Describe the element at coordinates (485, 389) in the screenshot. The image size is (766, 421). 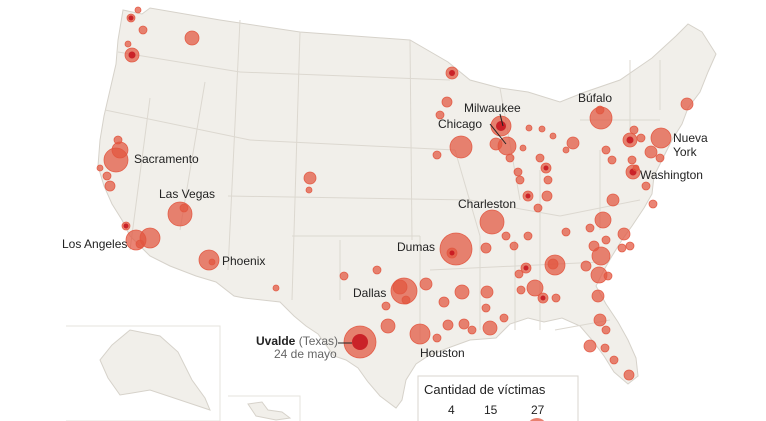
I see `legend-title: Cantidad de víctimas` at that location.